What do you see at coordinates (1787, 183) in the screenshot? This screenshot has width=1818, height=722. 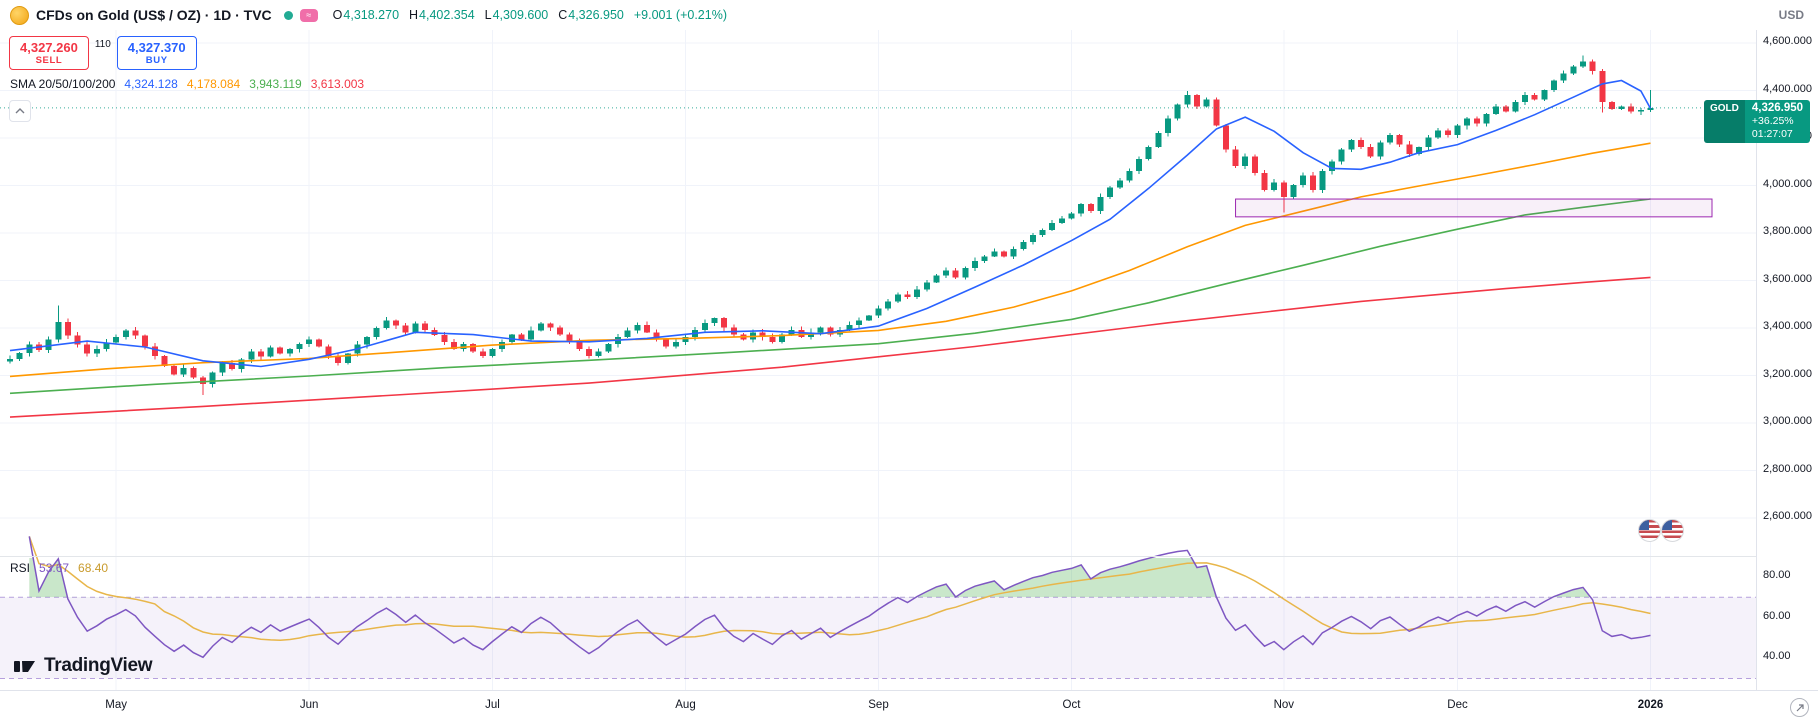 I see `price-tick-label: 4,000.000` at bounding box center [1787, 183].